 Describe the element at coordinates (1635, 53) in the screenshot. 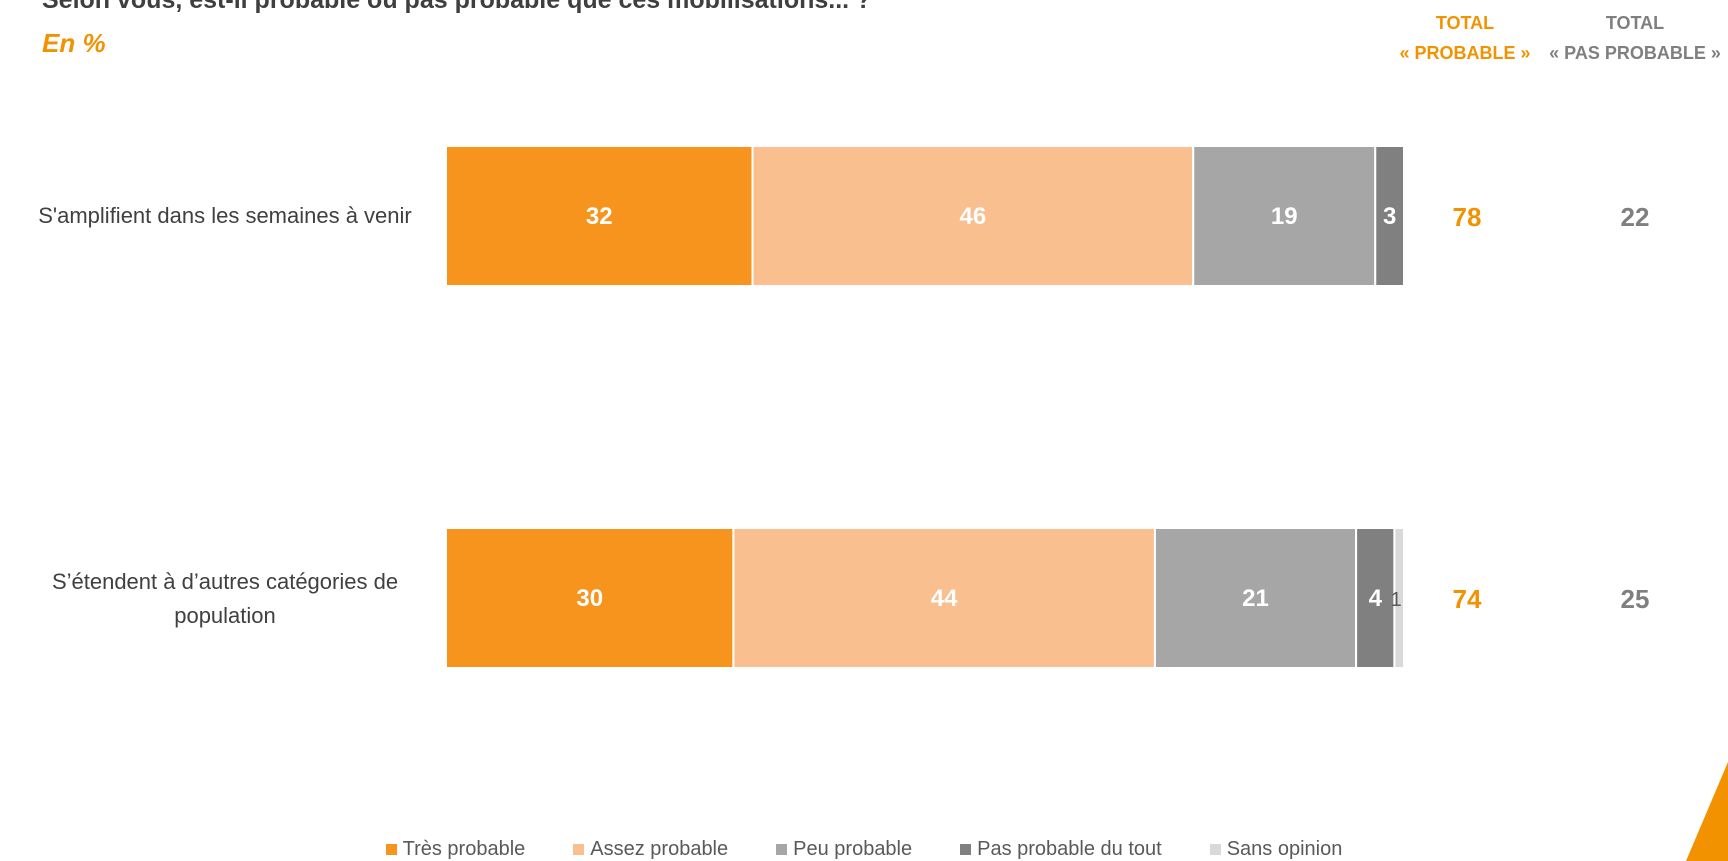

I see `total-pas-probable-header-line2: « PAS PROBABLE »` at that location.